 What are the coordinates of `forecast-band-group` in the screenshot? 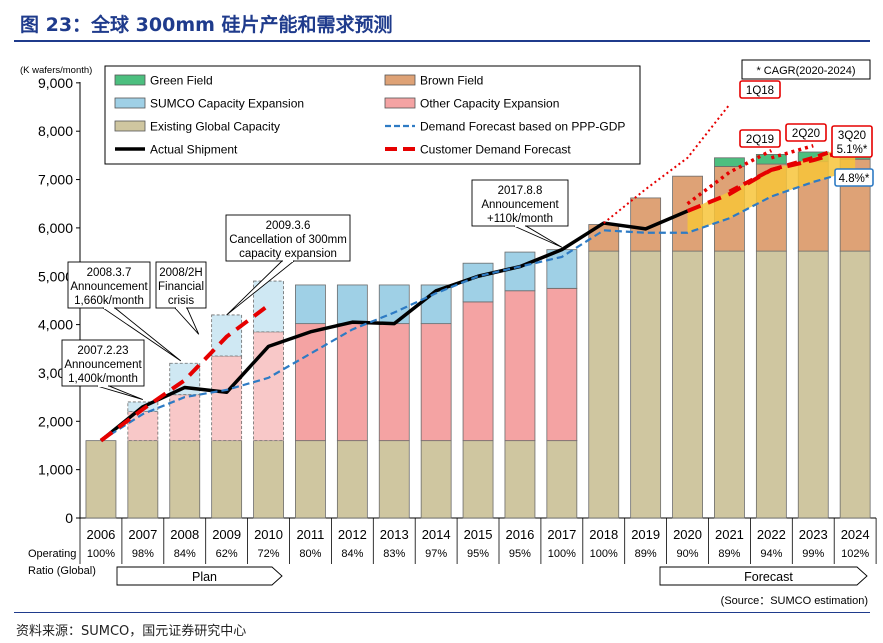 It's located at (771, 188).